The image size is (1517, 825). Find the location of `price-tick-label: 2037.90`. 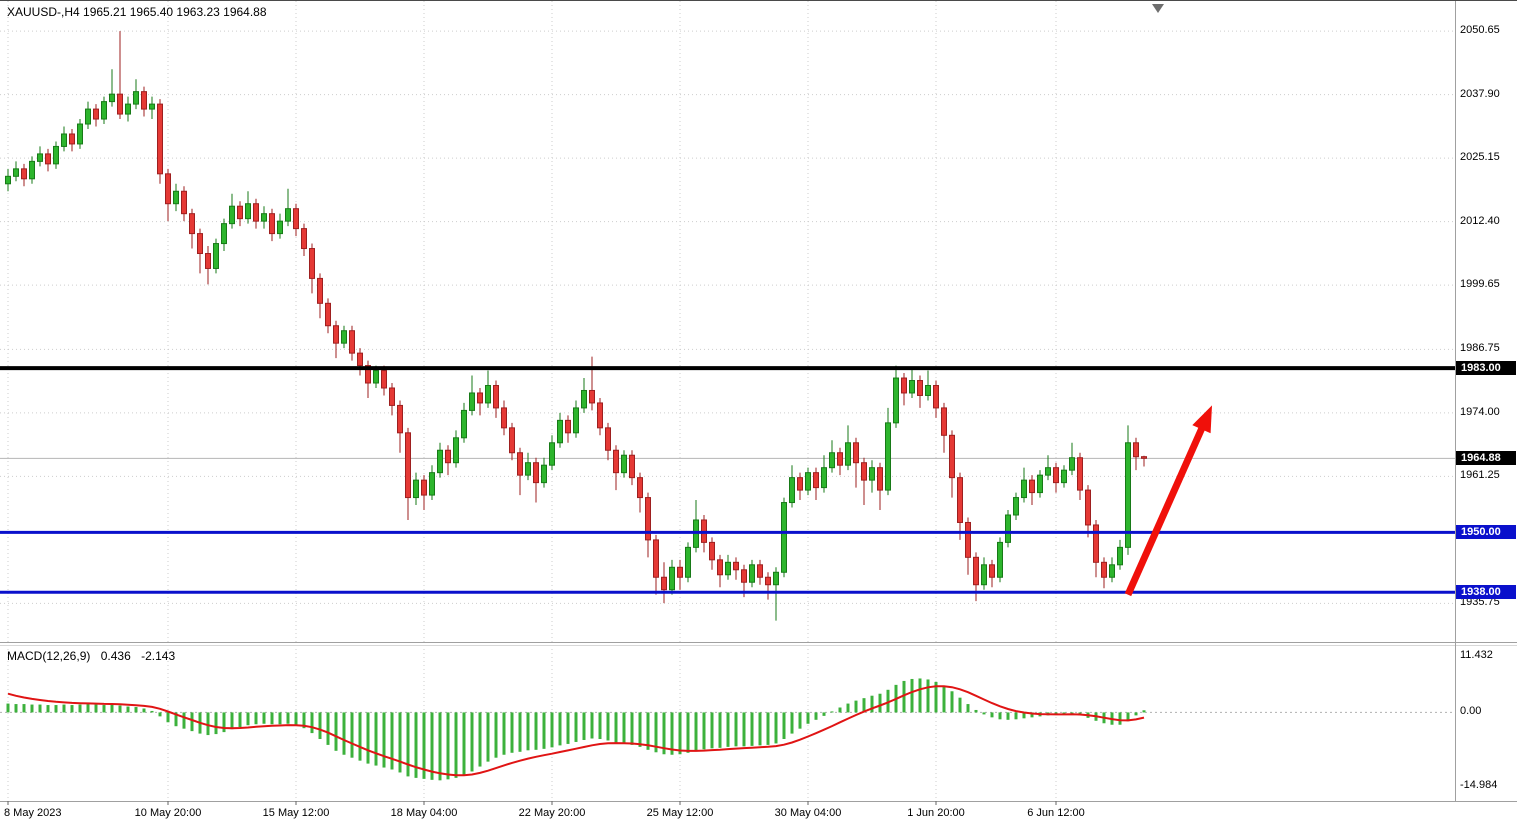

price-tick-label: 2037.90 is located at coordinates (1480, 93).